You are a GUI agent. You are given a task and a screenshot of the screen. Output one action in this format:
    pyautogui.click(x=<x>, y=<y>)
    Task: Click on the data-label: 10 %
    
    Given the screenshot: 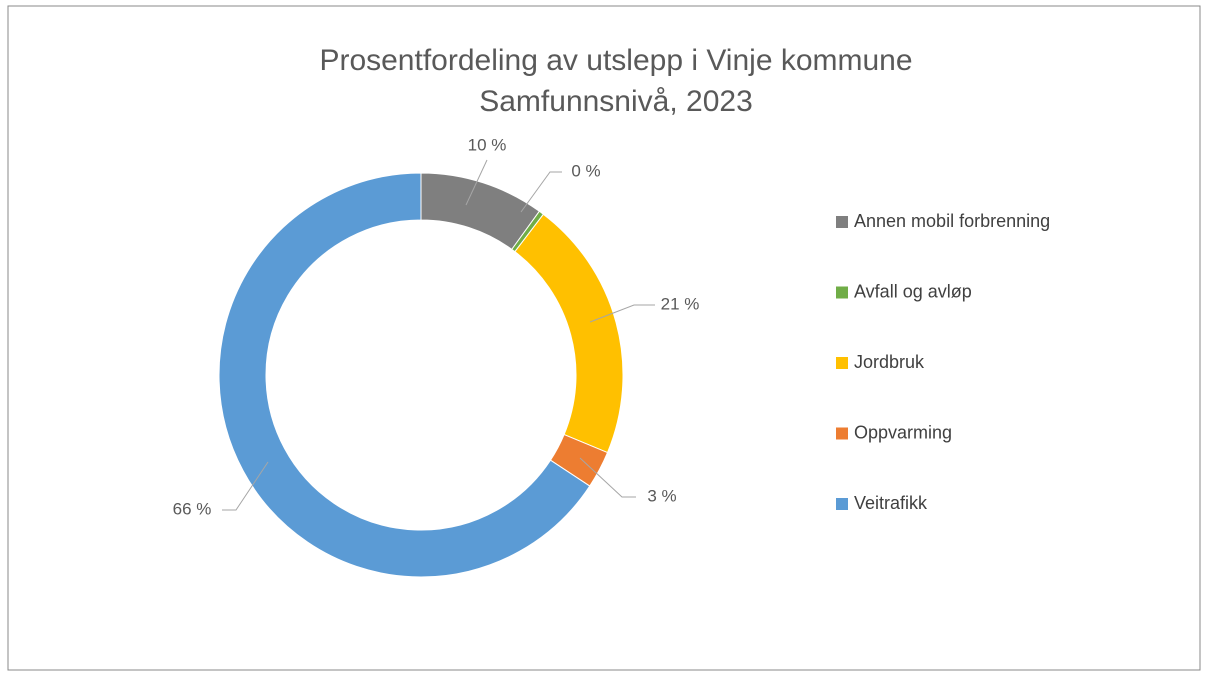 What is the action you would take?
    pyautogui.click(x=487, y=144)
    